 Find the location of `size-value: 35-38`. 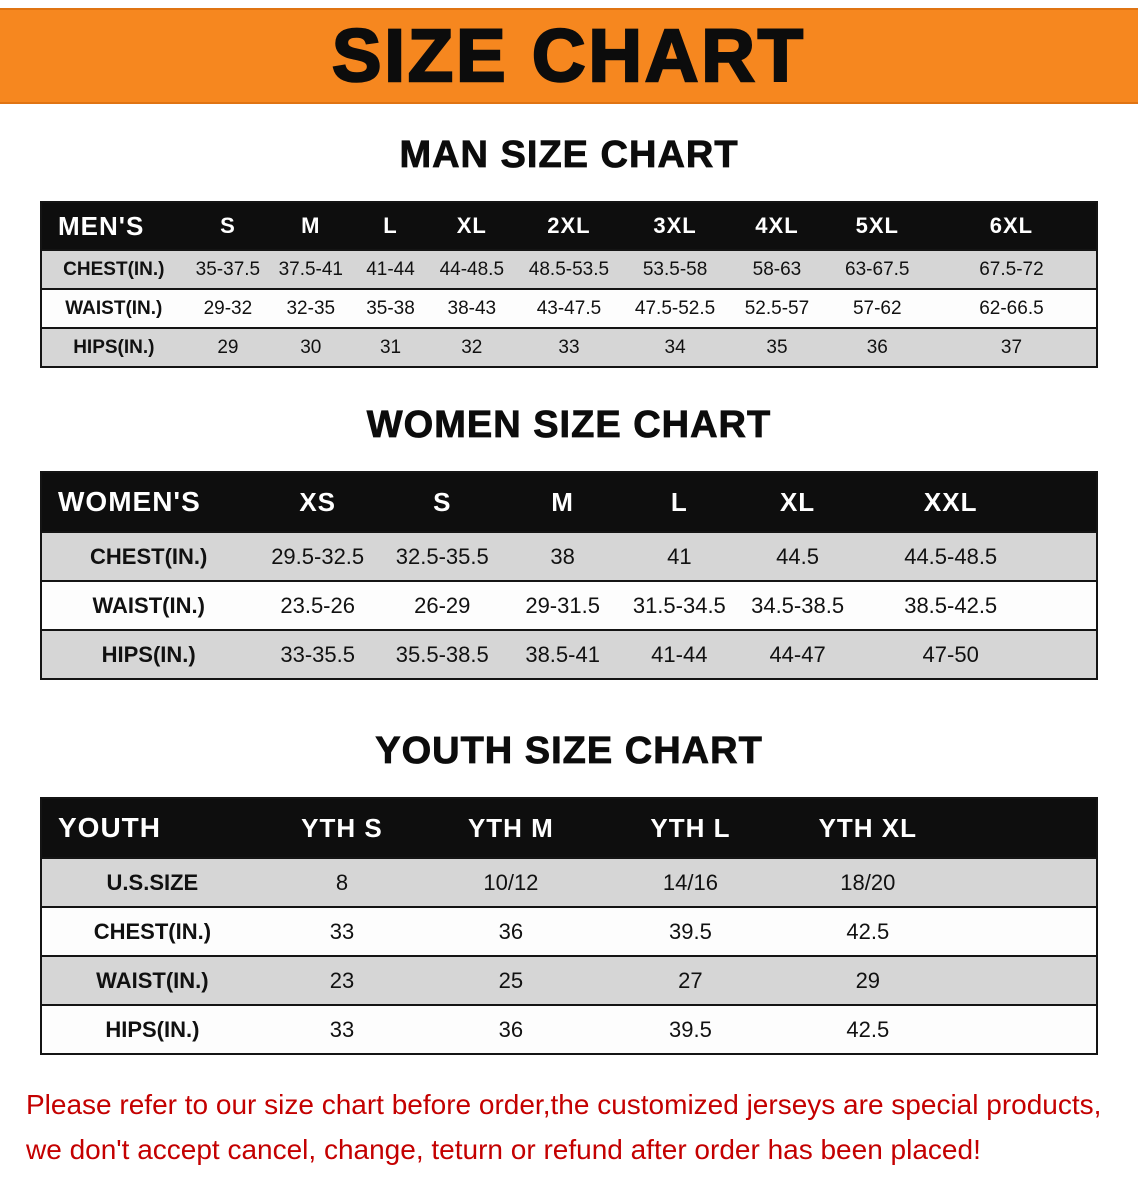

size-value: 35-38 is located at coordinates (390, 308).